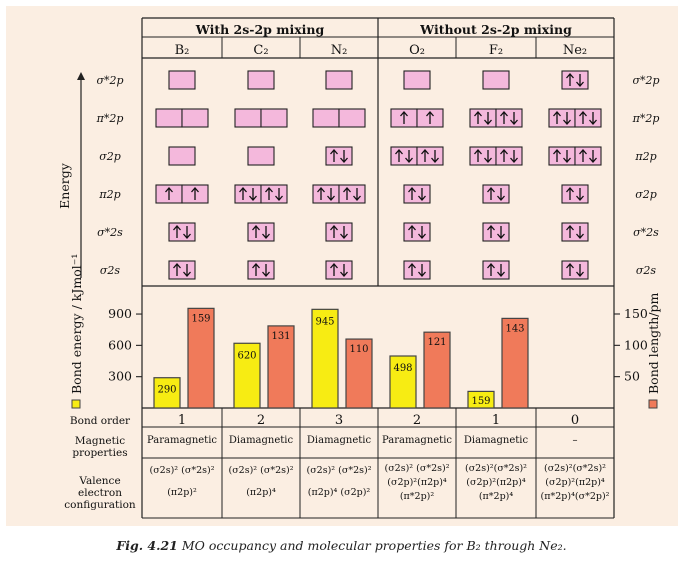 This screenshot has height=562, width=683. Describe the element at coordinates (166, 390) in the screenshot. I see `bond-energy-value: 290` at that location.